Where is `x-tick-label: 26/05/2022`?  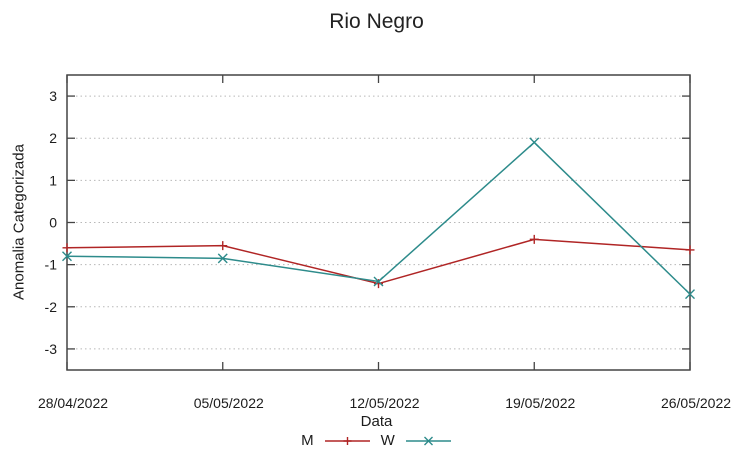 x-tick-label: 26/05/2022 is located at coordinates (696, 403).